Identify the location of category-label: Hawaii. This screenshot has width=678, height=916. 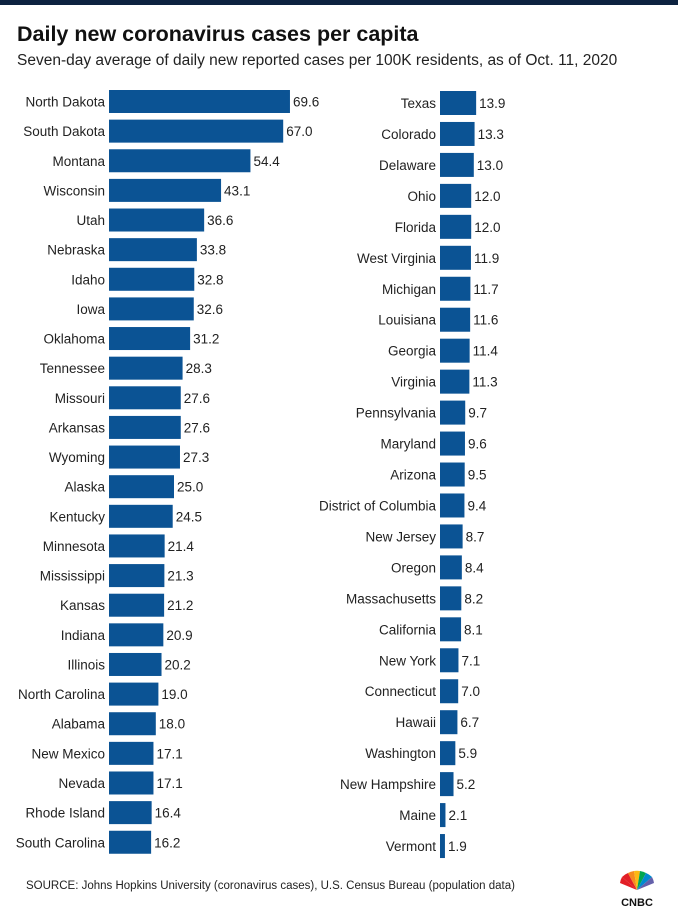
(415, 722).